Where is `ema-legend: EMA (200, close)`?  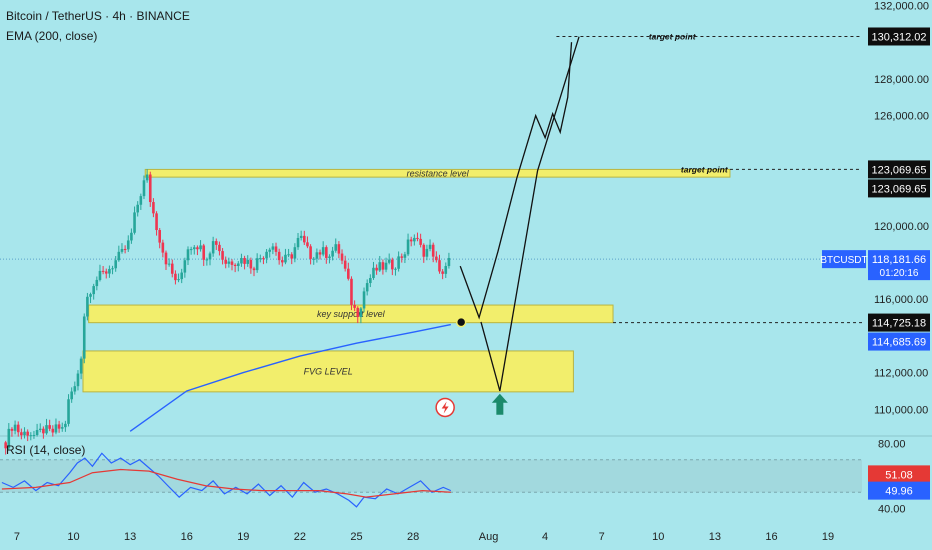
ema-legend: EMA (200, close) is located at coordinates (52, 36).